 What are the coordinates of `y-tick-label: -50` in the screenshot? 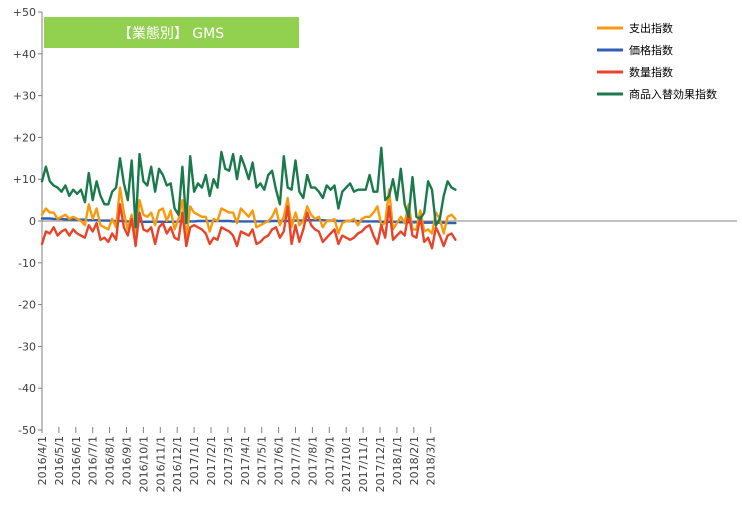 It's located at (27, 430).